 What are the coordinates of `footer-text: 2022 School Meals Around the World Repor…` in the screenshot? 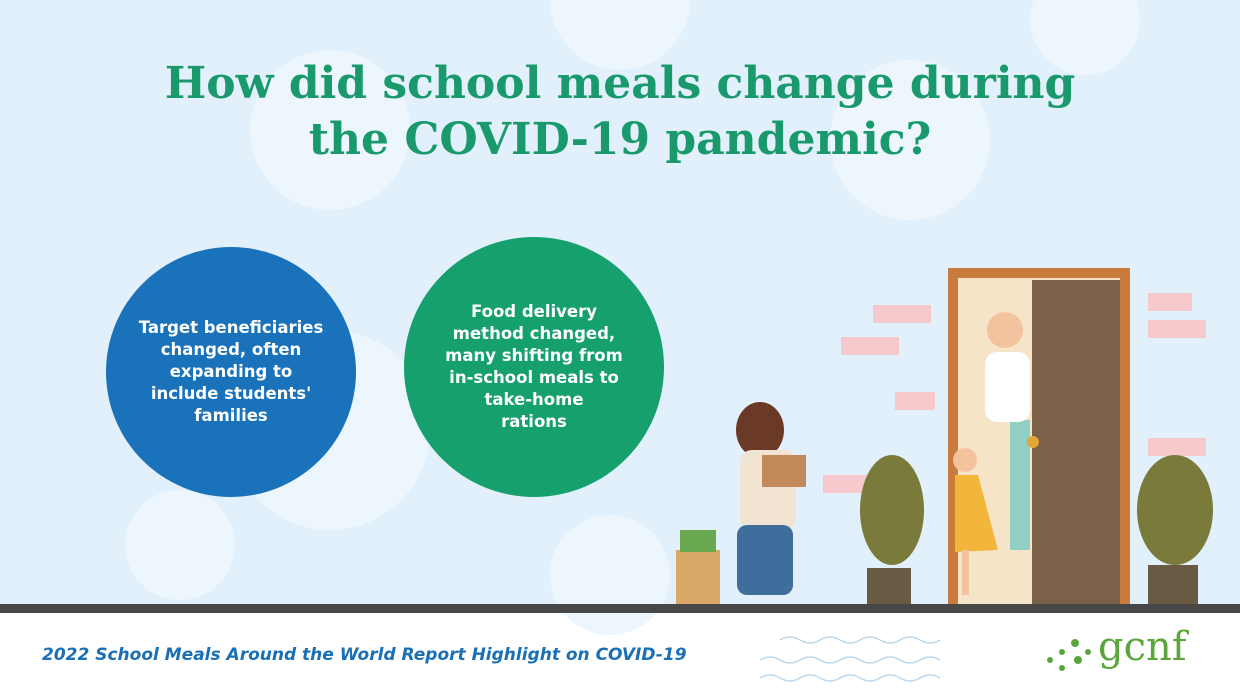 It's located at (364, 655).